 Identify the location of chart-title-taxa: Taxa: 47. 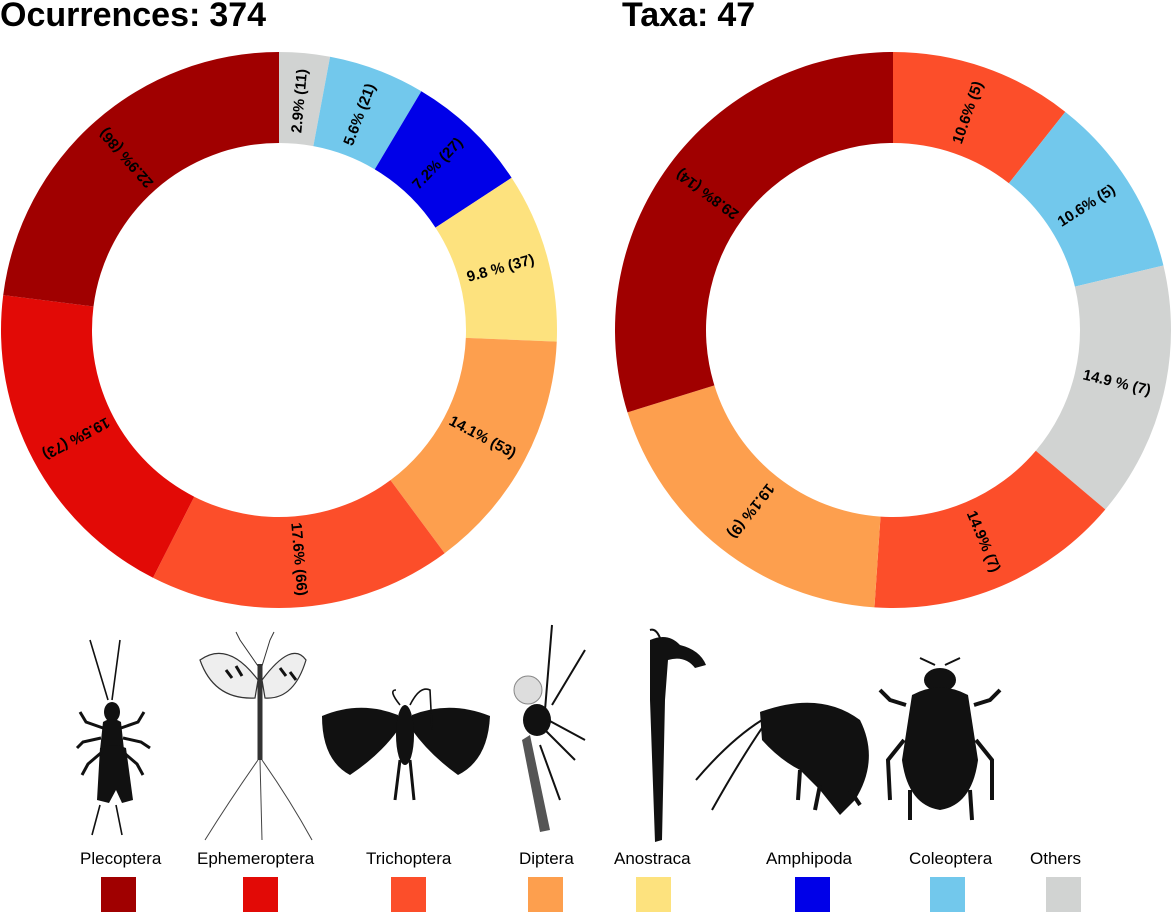
(688, 17).